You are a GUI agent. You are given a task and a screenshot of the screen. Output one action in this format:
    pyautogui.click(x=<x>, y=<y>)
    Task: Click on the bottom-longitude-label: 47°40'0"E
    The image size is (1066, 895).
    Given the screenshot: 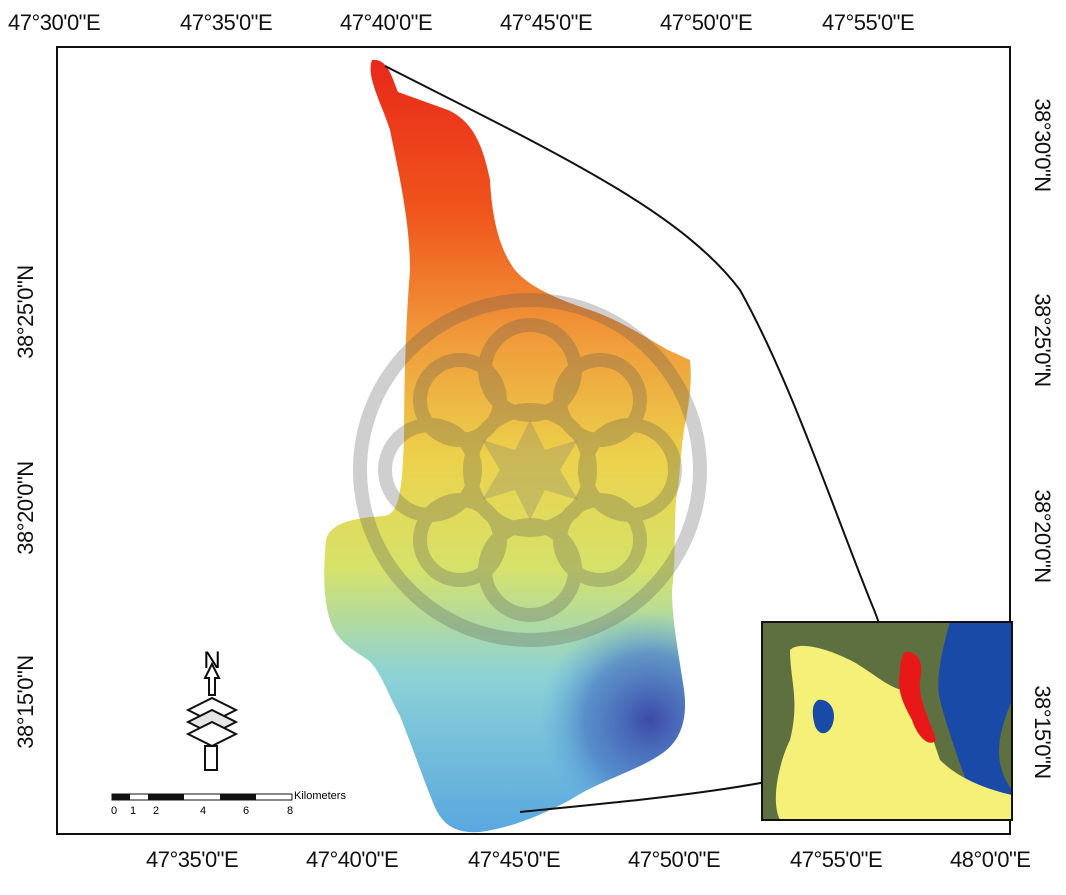 What is the action you would take?
    pyautogui.click(x=352, y=859)
    